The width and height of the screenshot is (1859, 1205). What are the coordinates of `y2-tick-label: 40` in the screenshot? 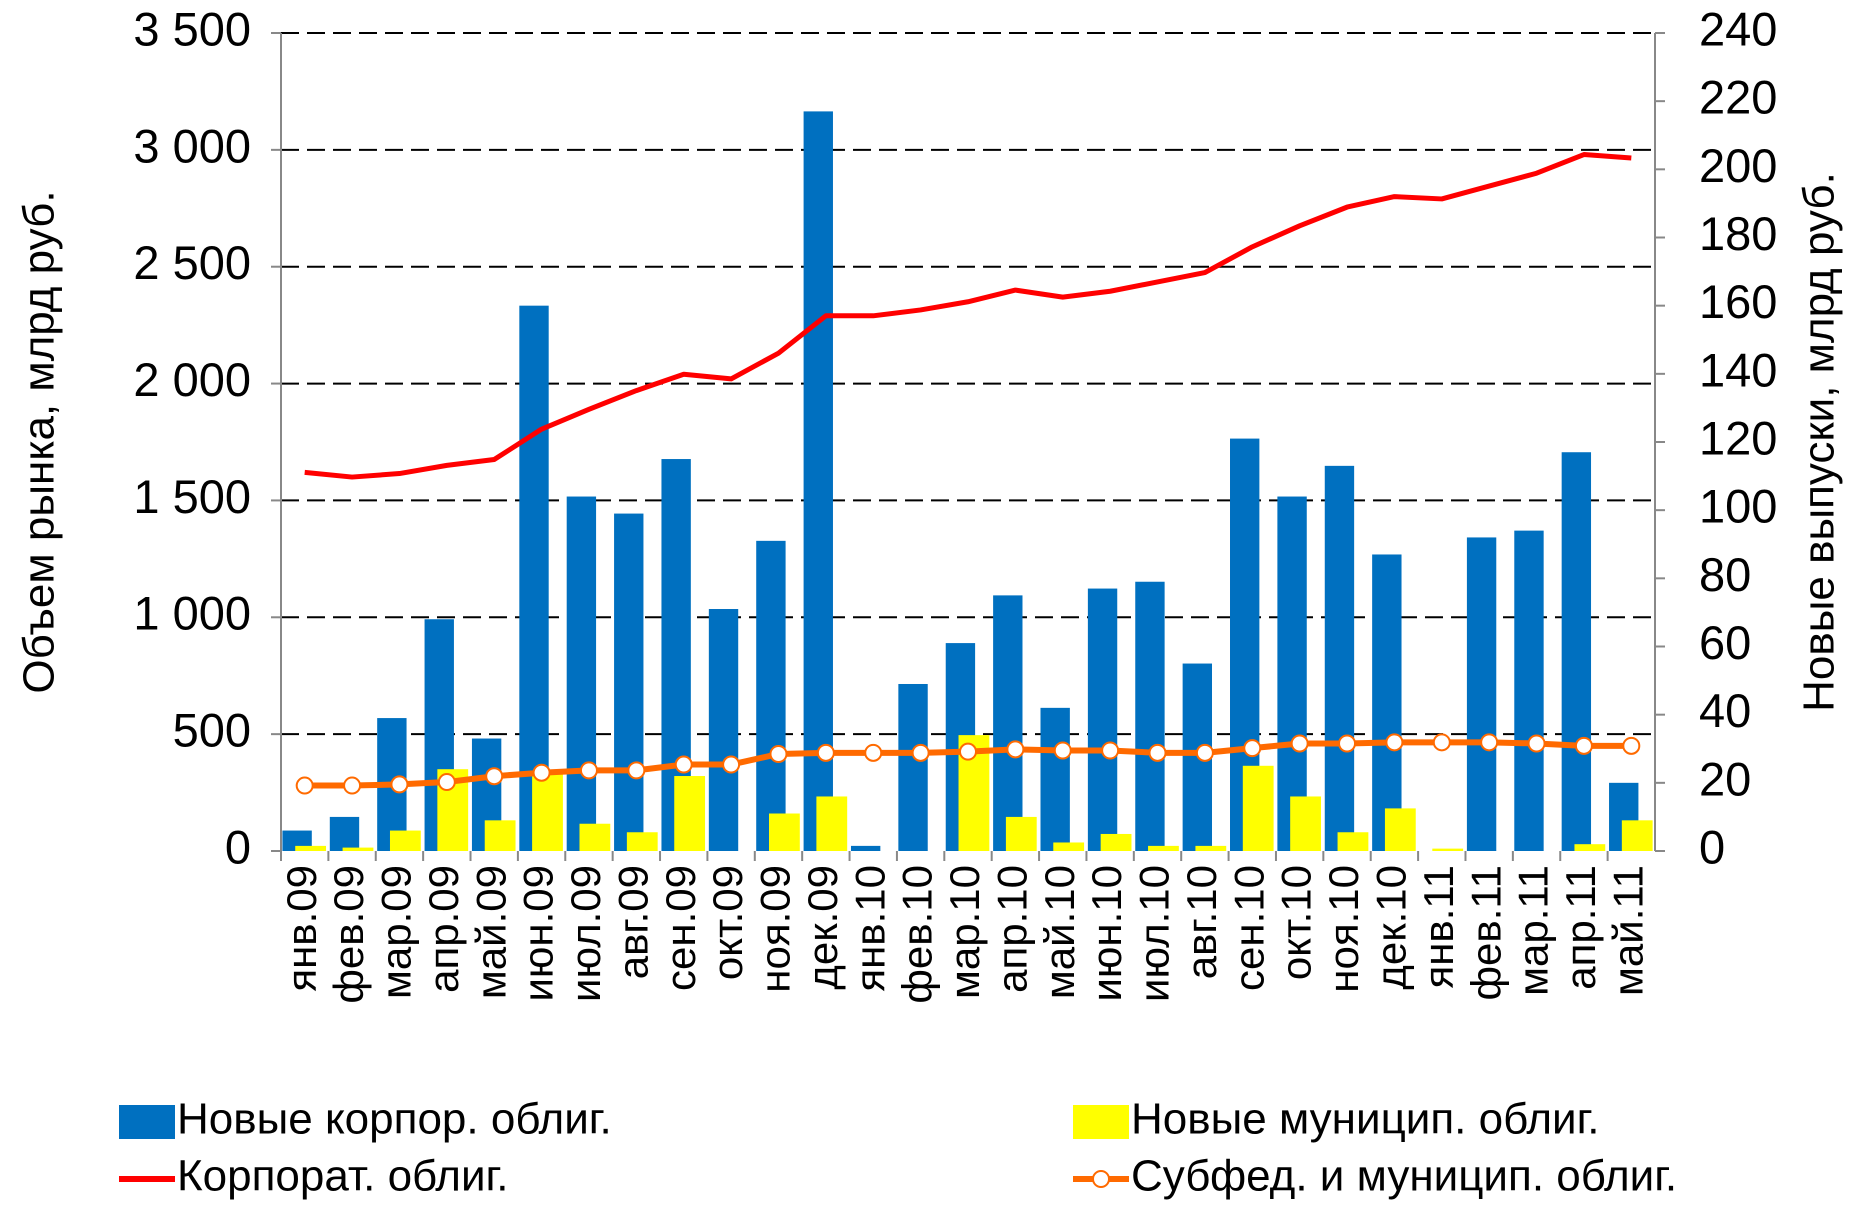 It's located at (1725, 710).